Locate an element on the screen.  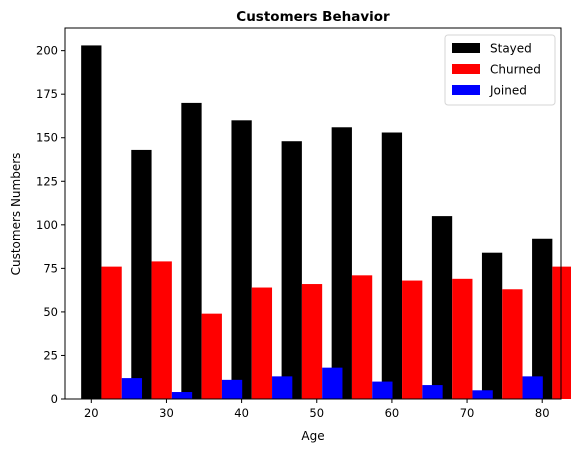
chart-title: Customers Behavior is located at coordinates (313, 17).